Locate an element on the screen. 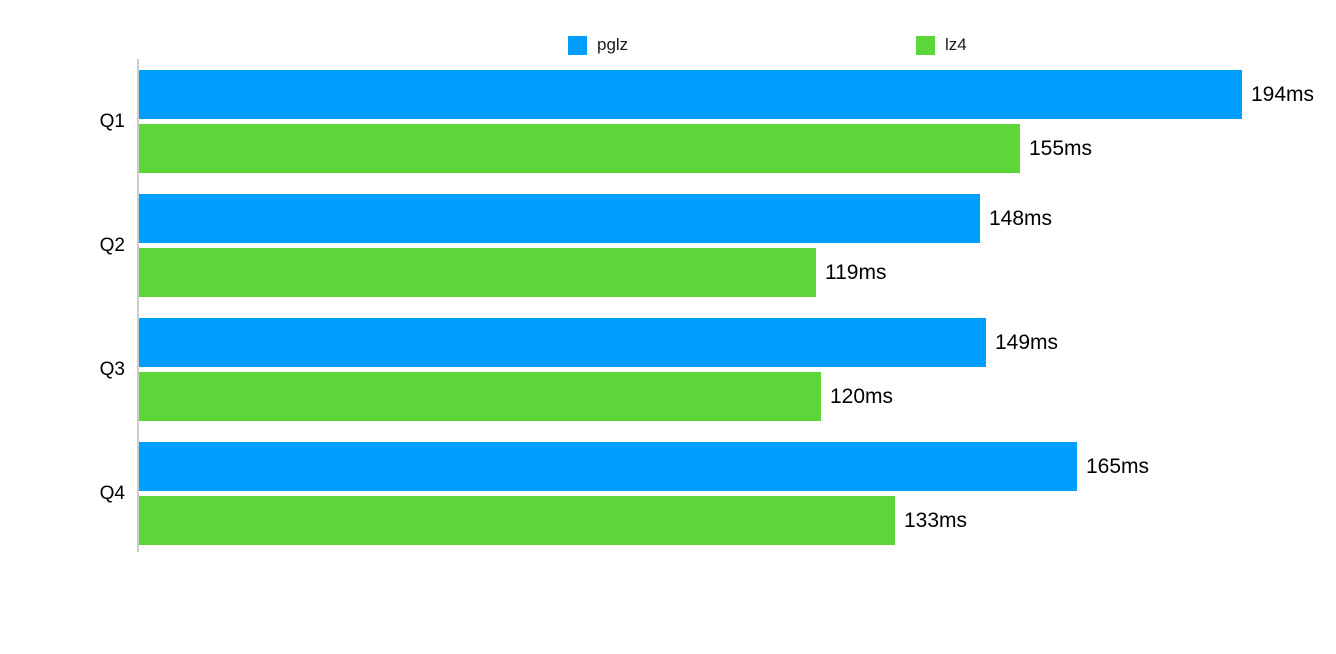 The height and width of the screenshot is (654, 1336). category-label: Q4 is located at coordinates (112, 493).